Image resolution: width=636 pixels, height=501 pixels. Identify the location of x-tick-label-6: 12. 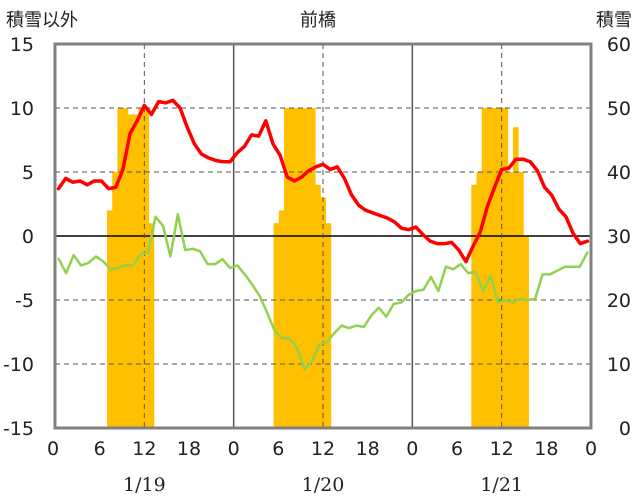
(323, 449).